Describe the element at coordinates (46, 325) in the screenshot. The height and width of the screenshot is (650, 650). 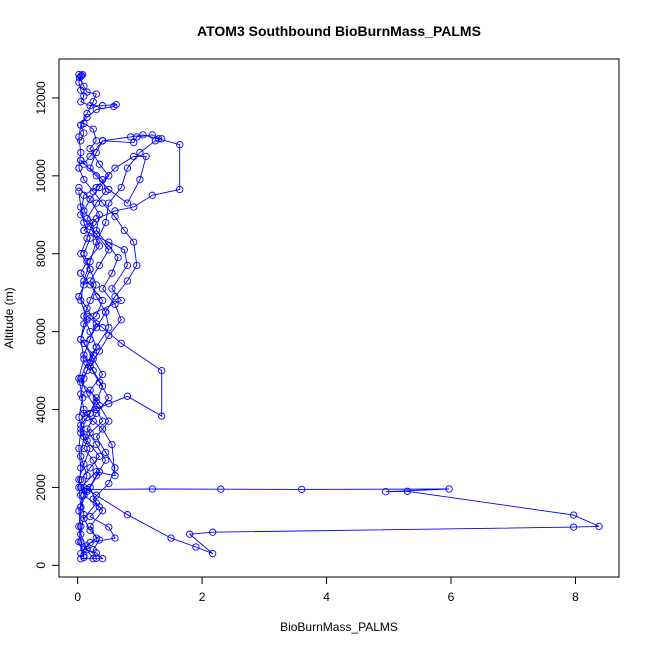
I see `y-axis: 0 2000 4000 6000 8000 10000 12000` at that location.